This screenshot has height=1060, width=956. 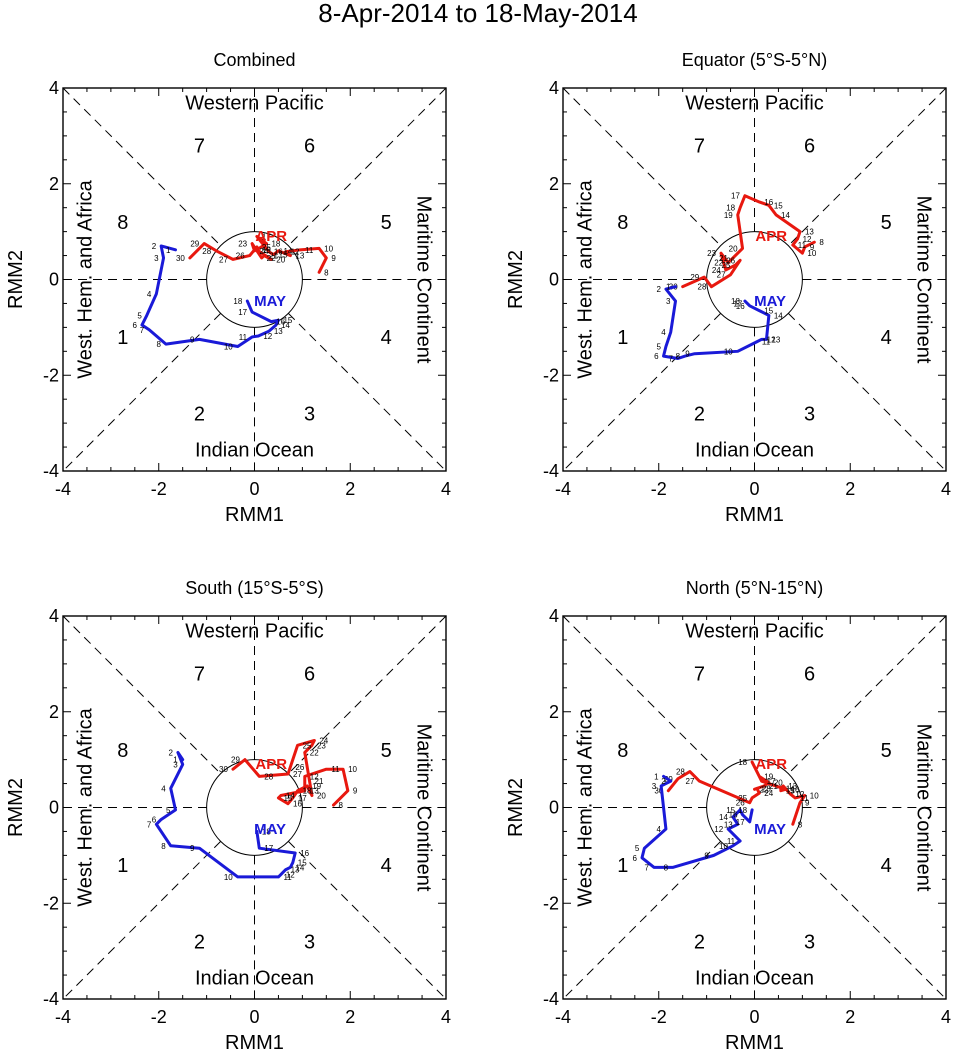 What do you see at coordinates (867, 392) in the screenshot?
I see `panel-2-diag-line-se` at bounding box center [867, 392].